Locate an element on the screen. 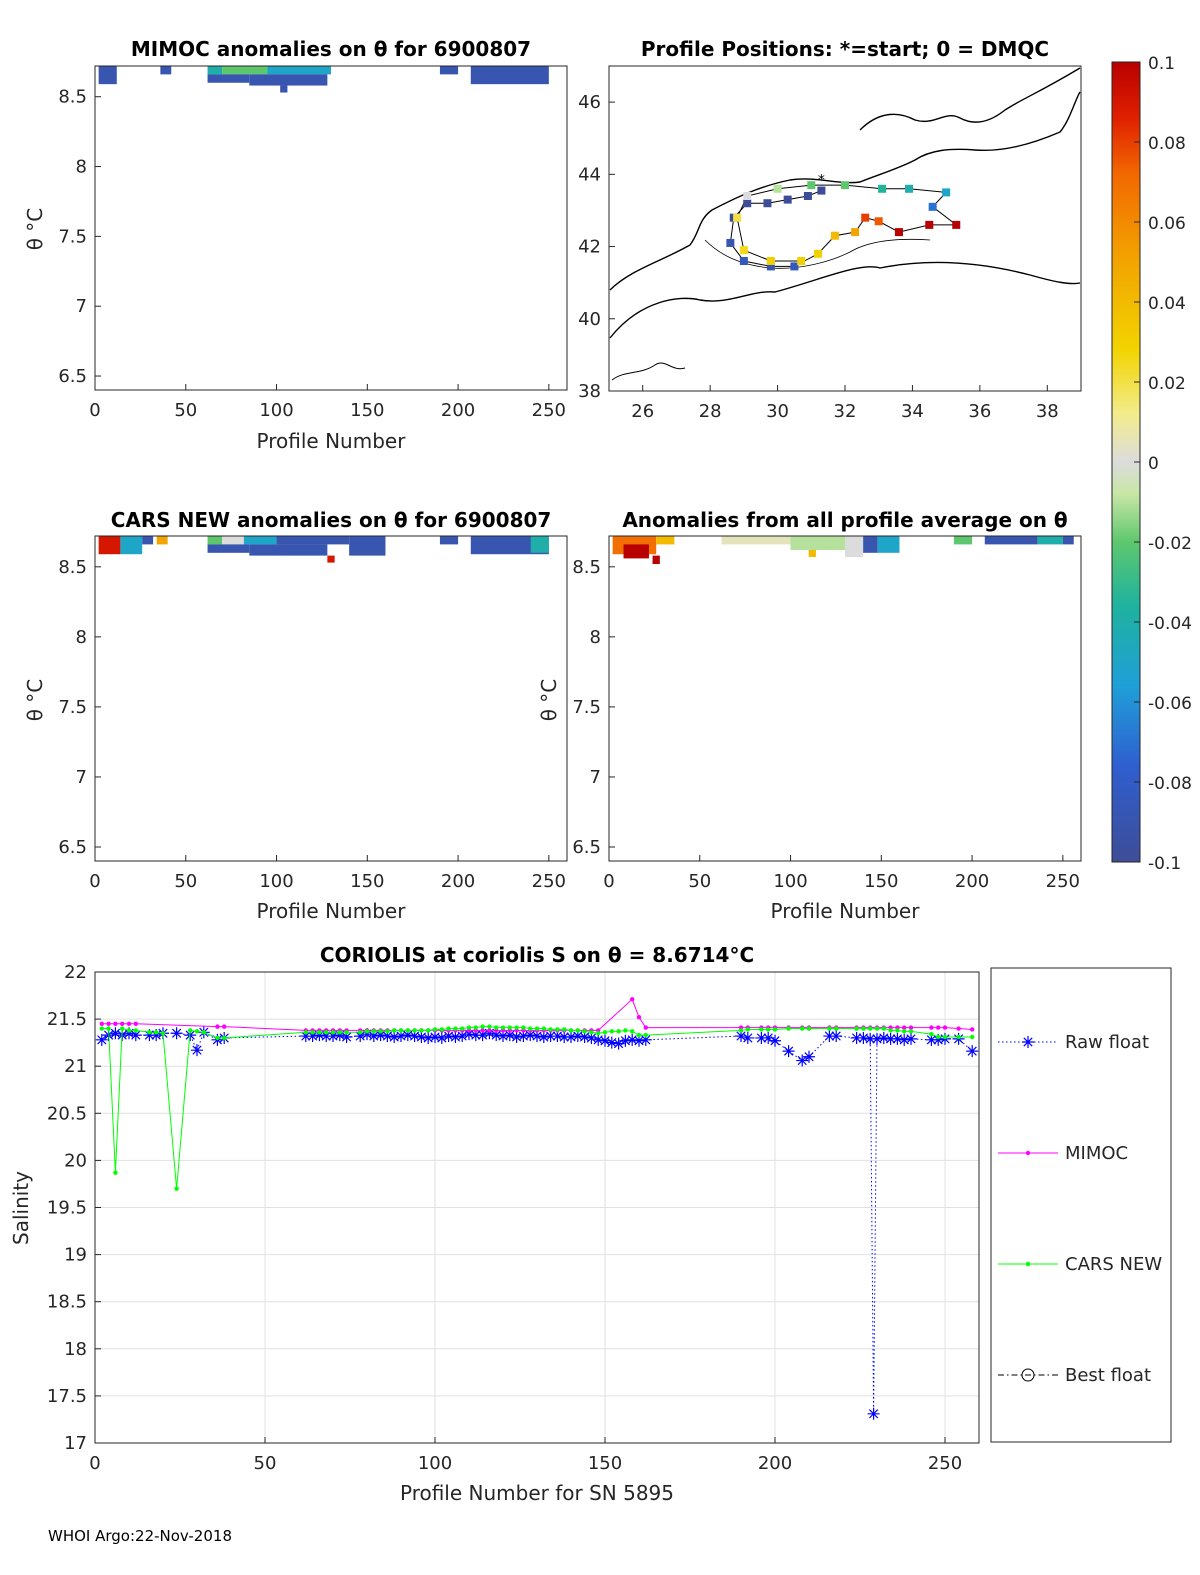 The image size is (1200, 1575). footer-credit: WHOI Argo:22-Nov-2018 is located at coordinates (140, 1536).